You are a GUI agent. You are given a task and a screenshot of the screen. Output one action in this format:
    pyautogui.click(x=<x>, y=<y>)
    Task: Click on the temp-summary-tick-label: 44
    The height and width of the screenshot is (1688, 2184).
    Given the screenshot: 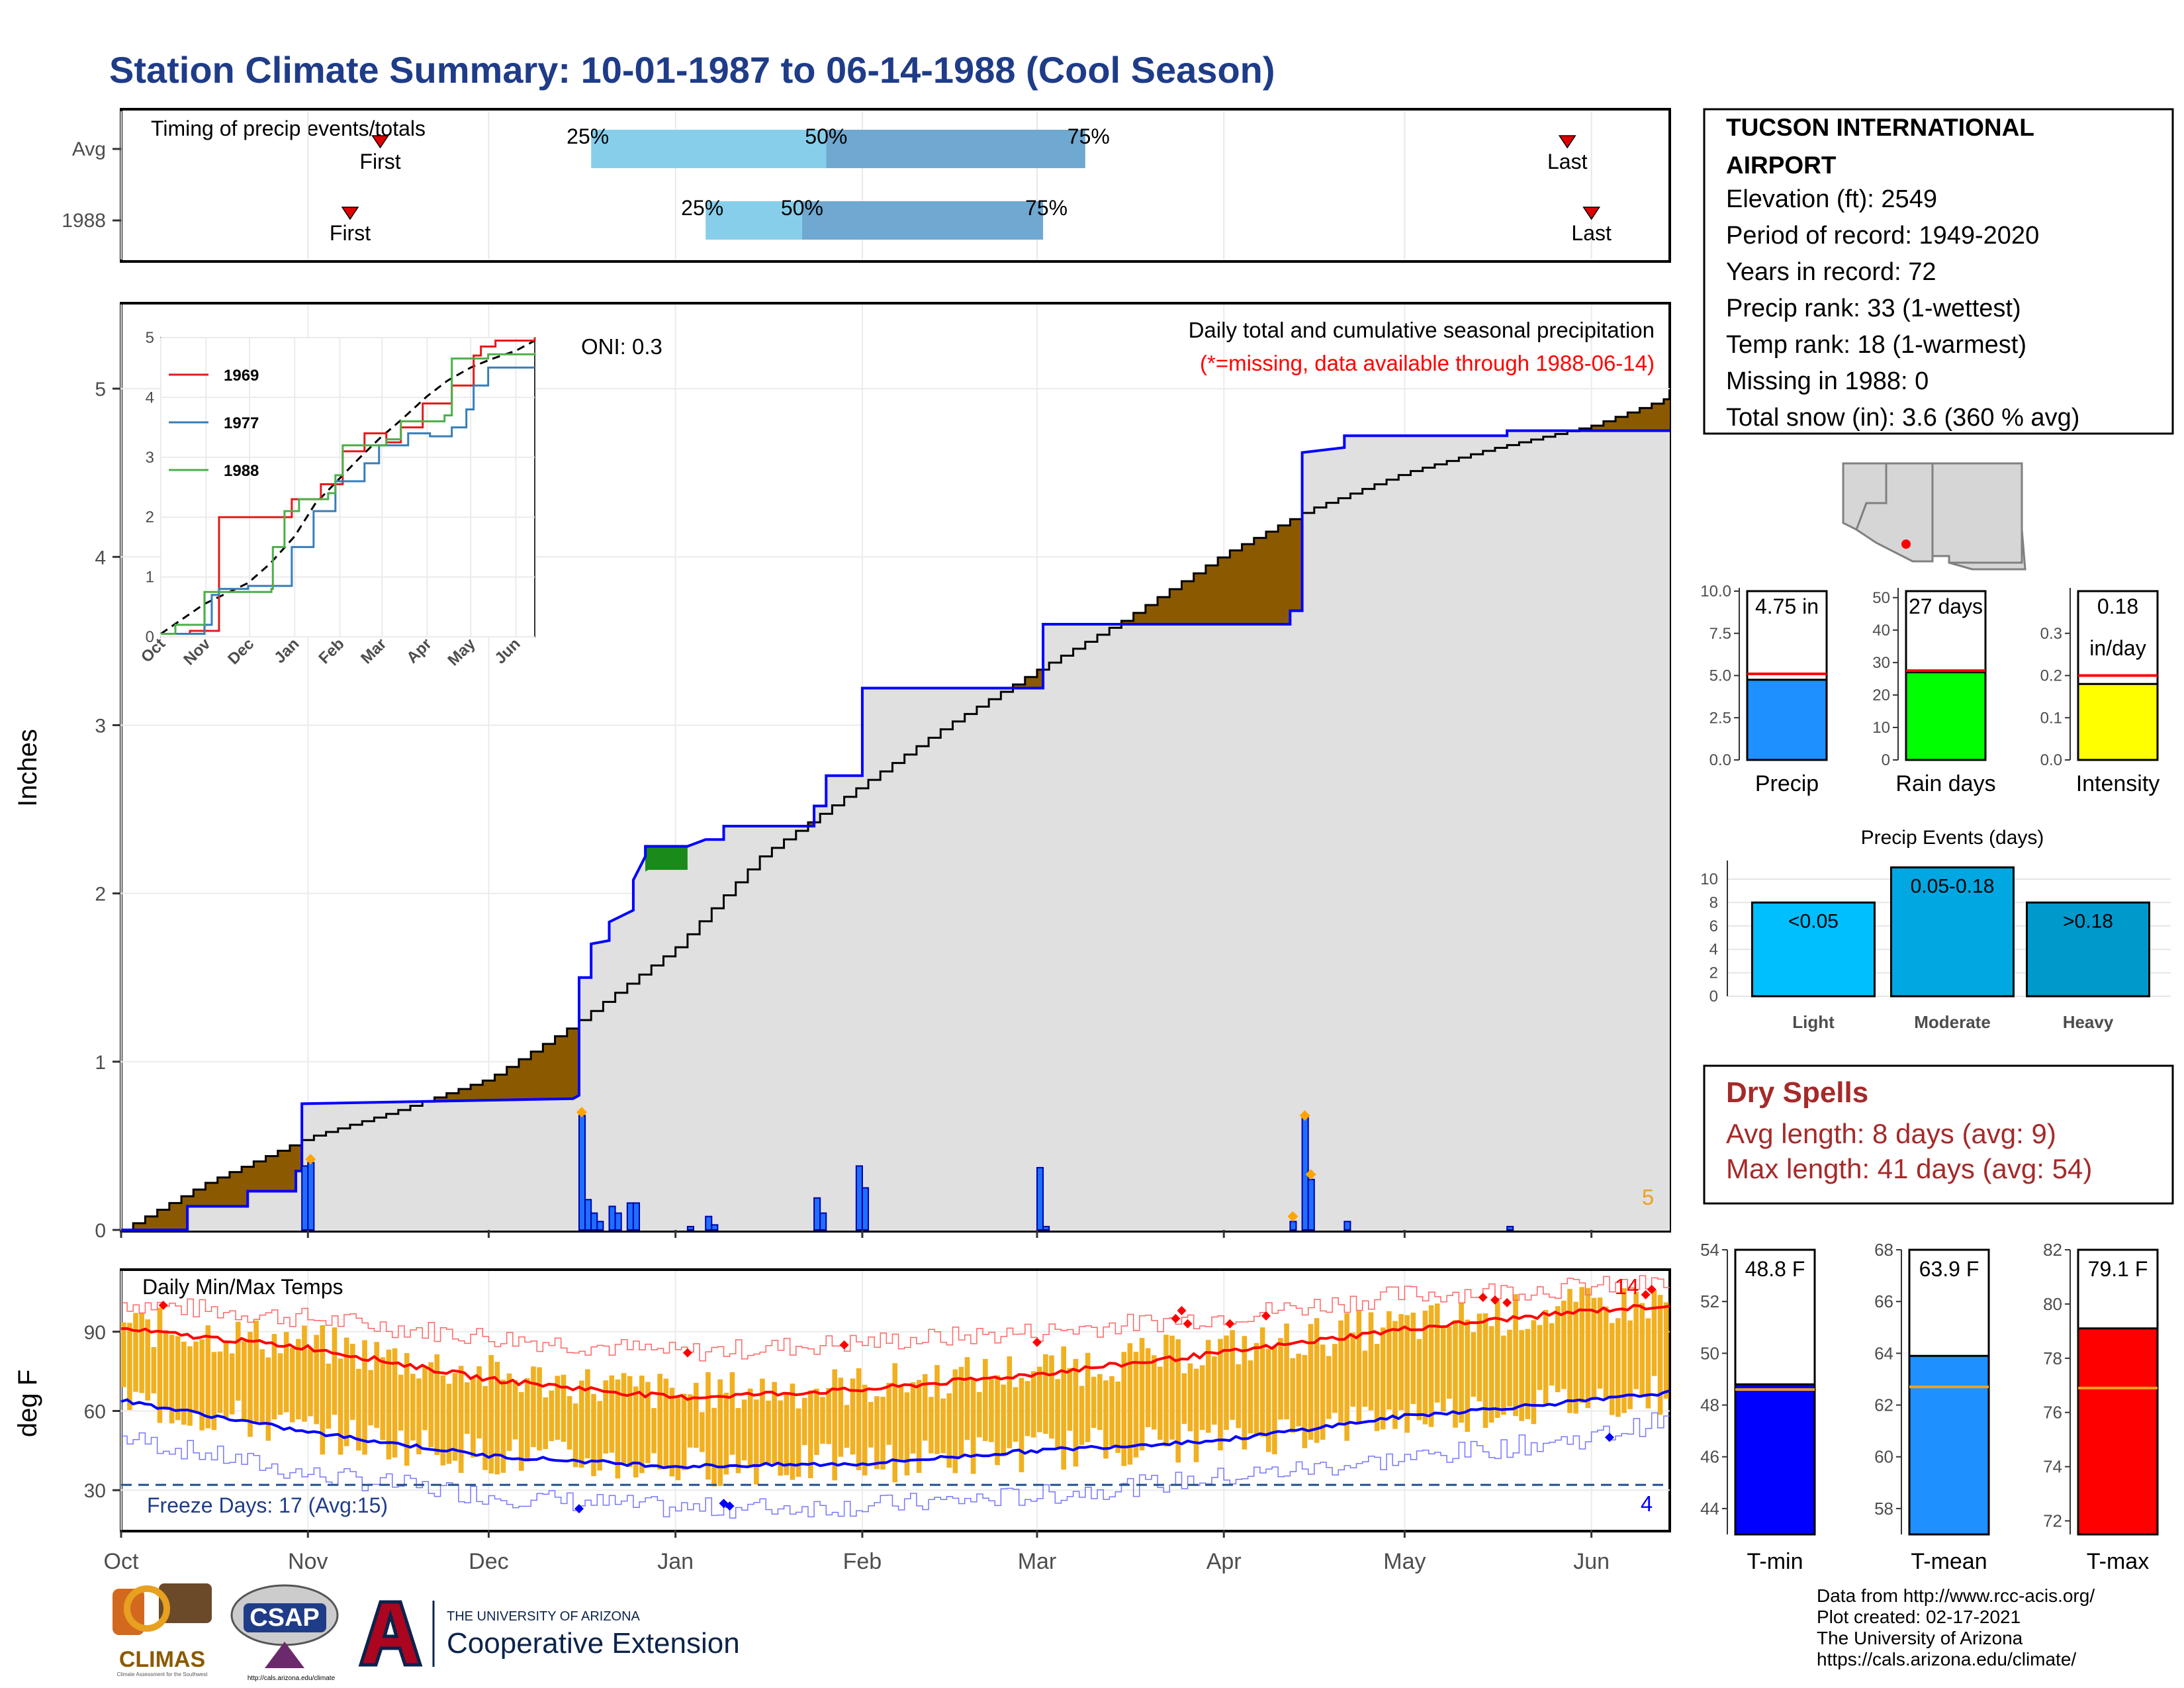 What is the action you would take?
    pyautogui.click(x=1709, y=1509)
    